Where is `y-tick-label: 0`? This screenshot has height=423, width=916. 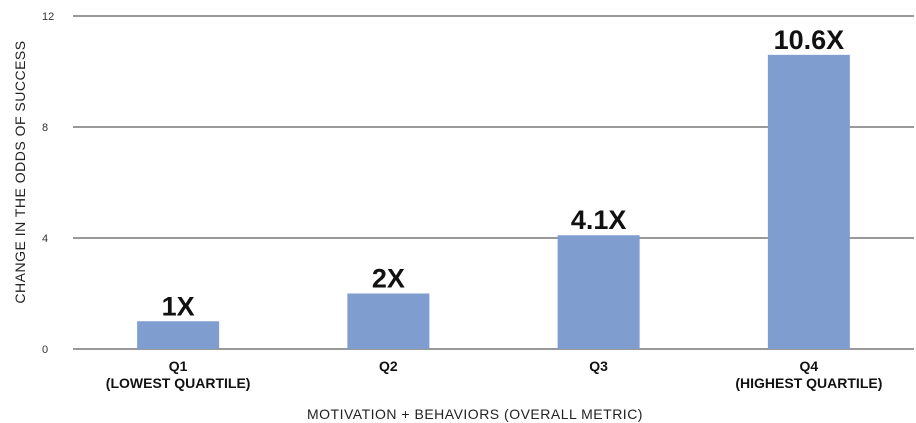
y-tick-label: 0 is located at coordinates (45, 350).